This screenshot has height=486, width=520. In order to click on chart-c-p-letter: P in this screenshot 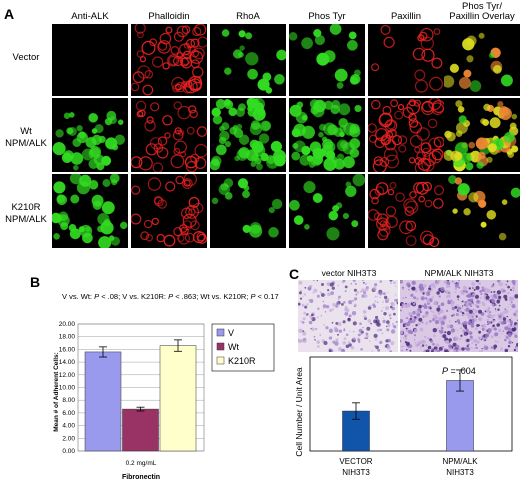, I will do `click(445, 371)`.